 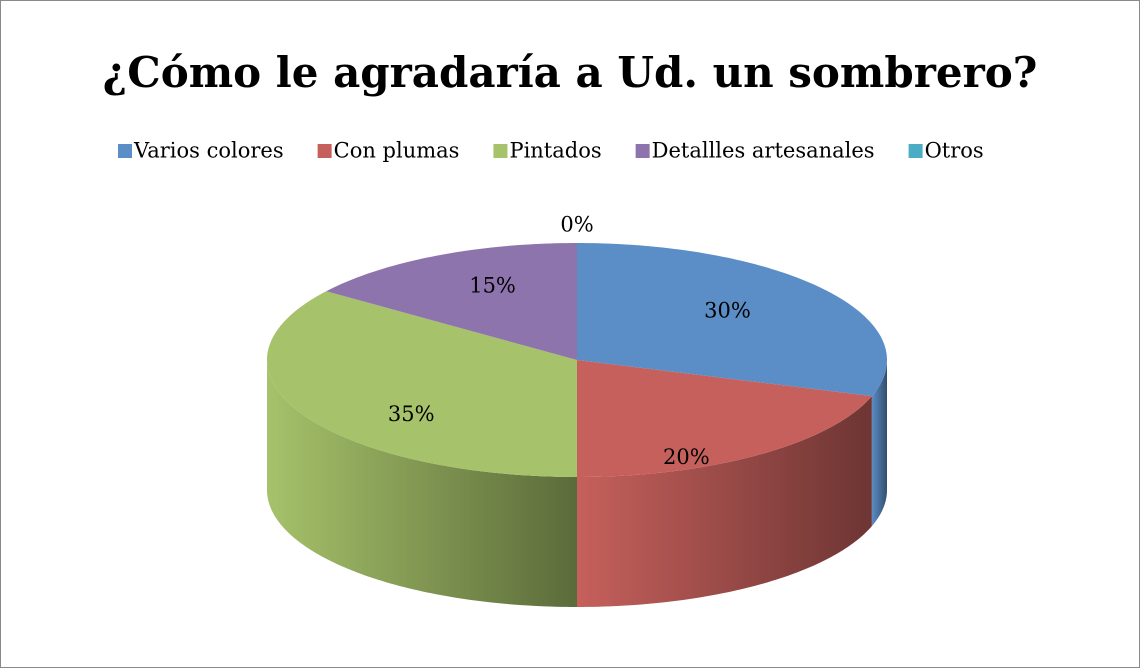 What do you see at coordinates (727, 310) in the screenshot?
I see `data-label: 30%` at bounding box center [727, 310].